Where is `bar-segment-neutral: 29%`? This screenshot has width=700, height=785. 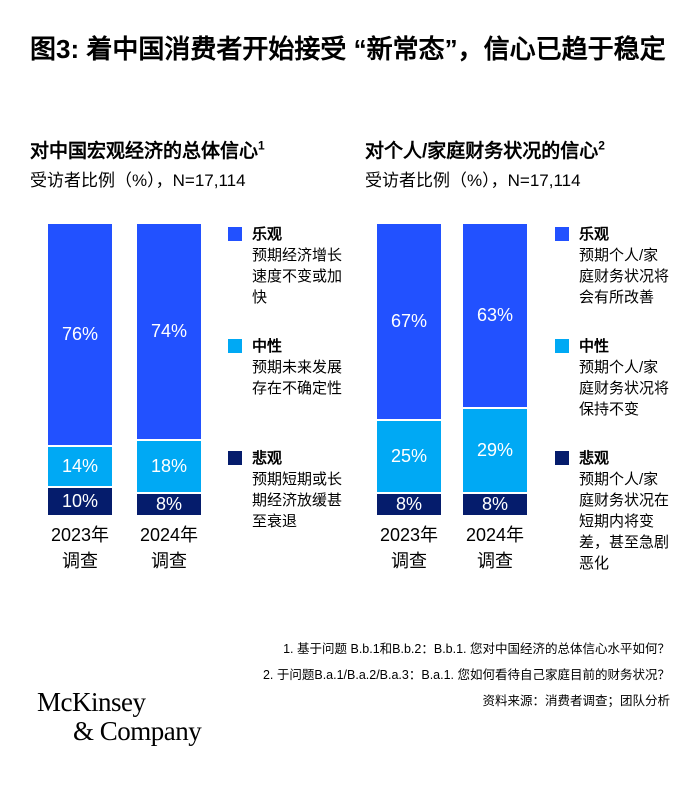
bar-segment-neutral: 29% is located at coordinates (495, 449).